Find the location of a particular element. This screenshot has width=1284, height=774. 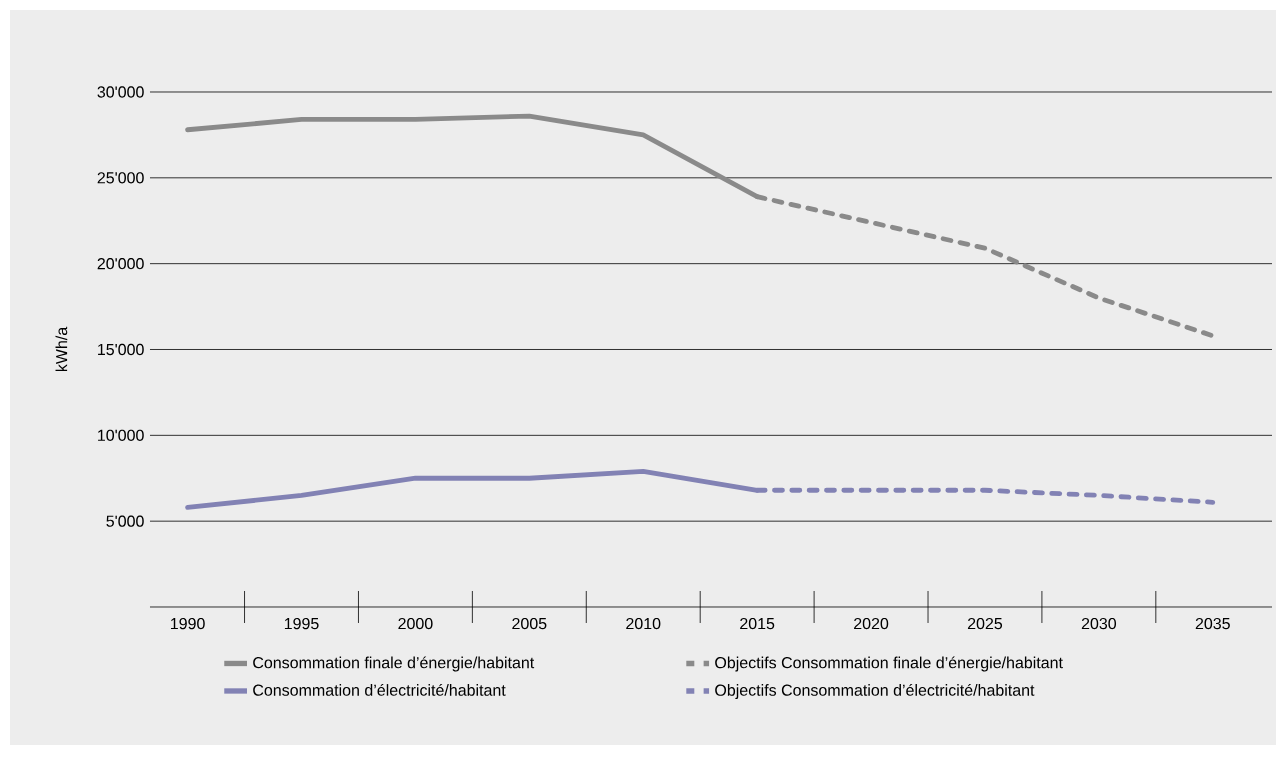

legend-label: Objectifs Consommation d’électricité/habitant is located at coordinates (875, 691).